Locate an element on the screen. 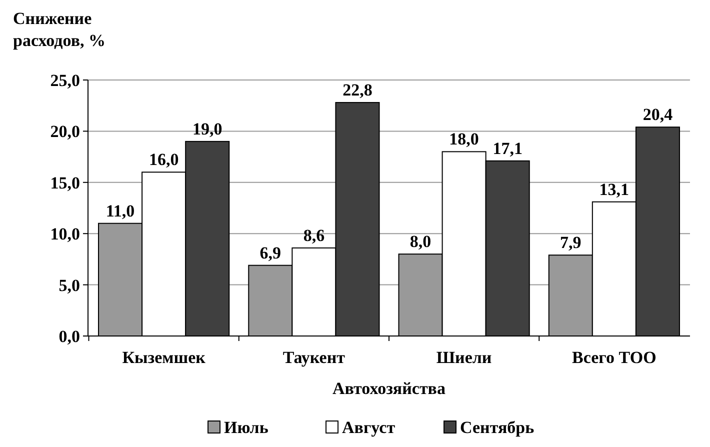  data-label: 18,0 is located at coordinates (464, 139).